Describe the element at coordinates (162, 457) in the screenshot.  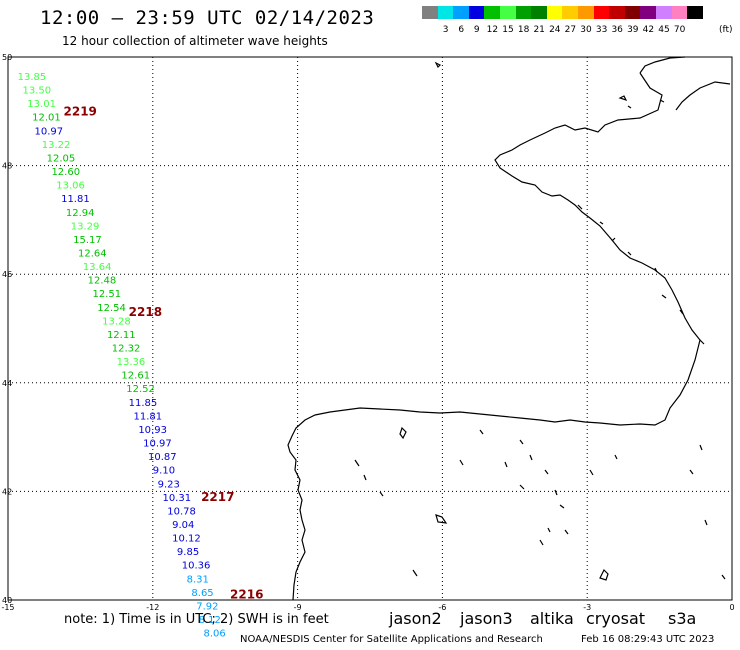
I see `swh-value: 10.87` at that location.